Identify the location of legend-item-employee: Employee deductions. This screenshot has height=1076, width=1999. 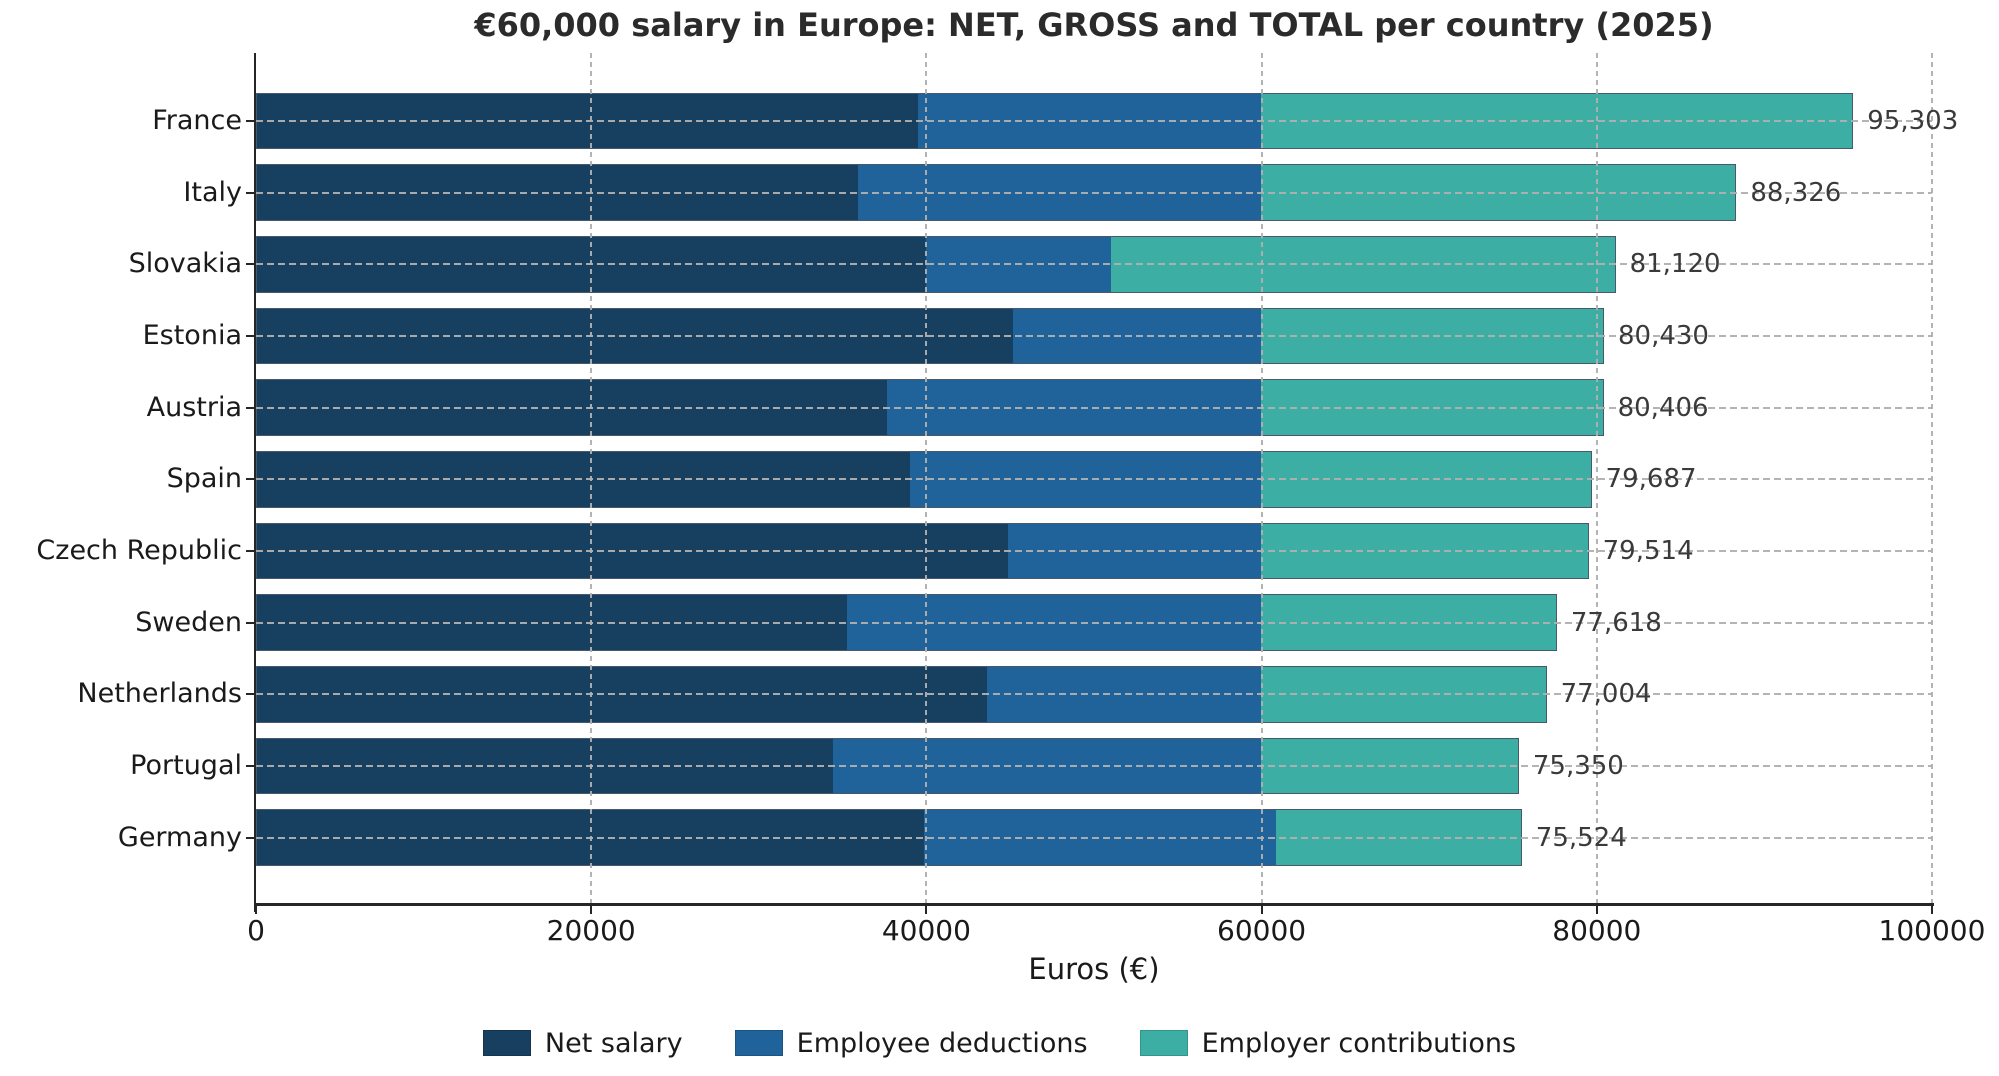
(911, 1043).